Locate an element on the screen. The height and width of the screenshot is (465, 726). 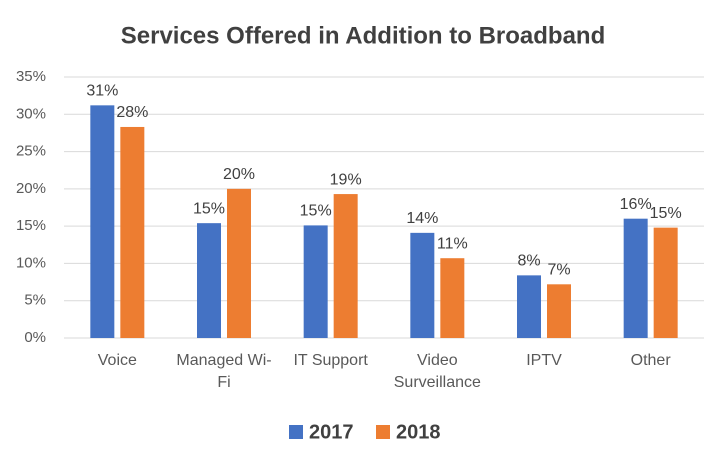
data-label: 19% is located at coordinates (346, 179).